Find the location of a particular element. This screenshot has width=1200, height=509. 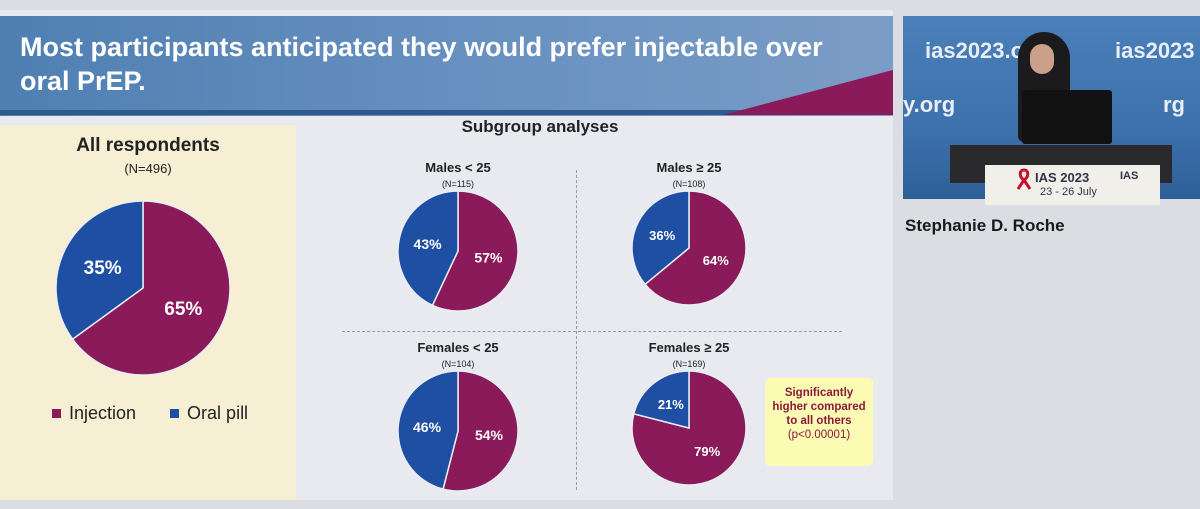

podium-sign is located at coordinates (1072, 185).